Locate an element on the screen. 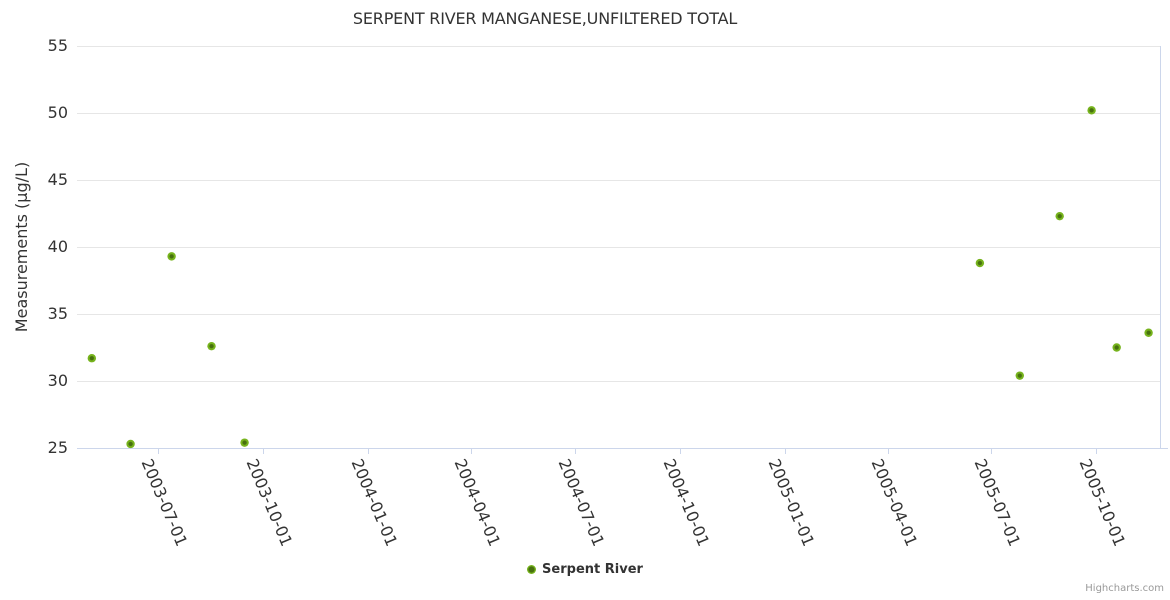 The image size is (1170, 600). legend-item-serpent-river: Serpent River is located at coordinates (585, 569).